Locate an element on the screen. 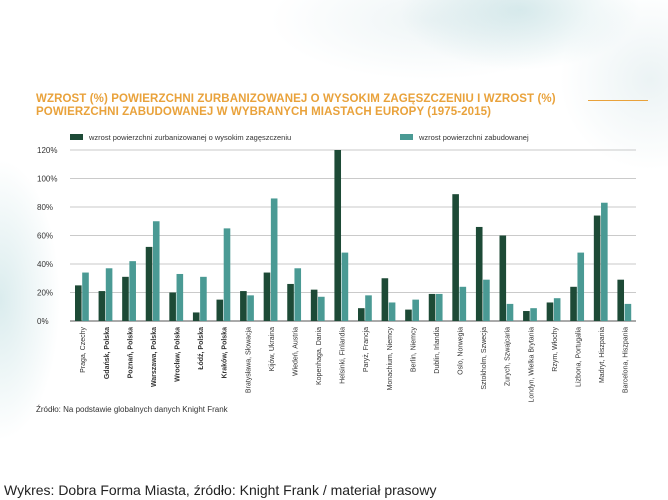  x-tick-label: Wrocław, Polska is located at coordinates (178, 354).